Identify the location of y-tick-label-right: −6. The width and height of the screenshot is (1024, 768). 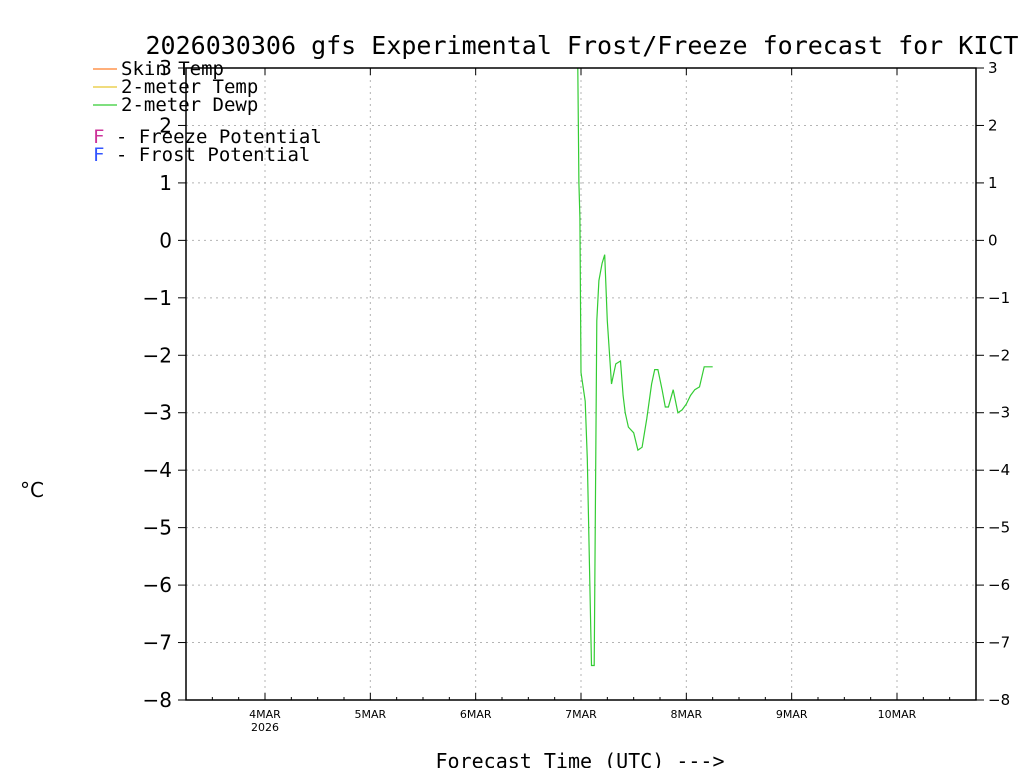
(999, 585).